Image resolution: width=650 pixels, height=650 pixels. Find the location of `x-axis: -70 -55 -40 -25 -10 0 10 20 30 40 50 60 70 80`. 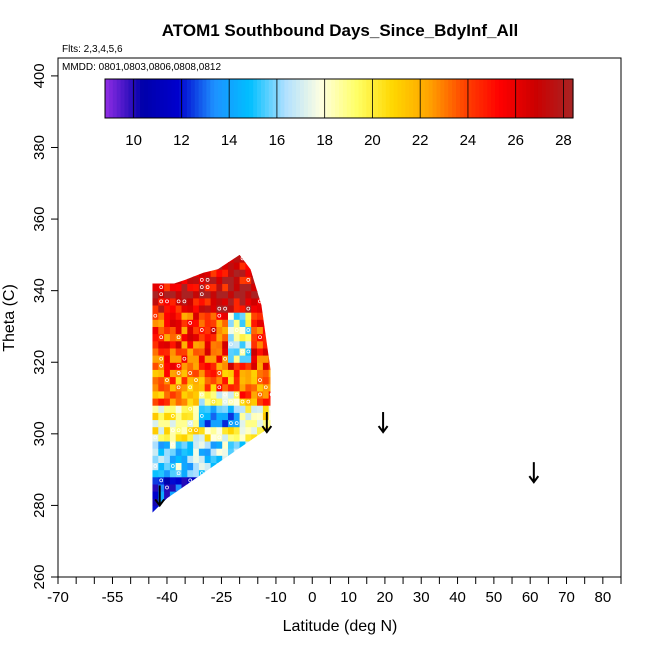

x-axis: -70 -55 -40 -25 -10 0 10 20 30 40 50 60 70 80 is located at coordinates (334, 591).